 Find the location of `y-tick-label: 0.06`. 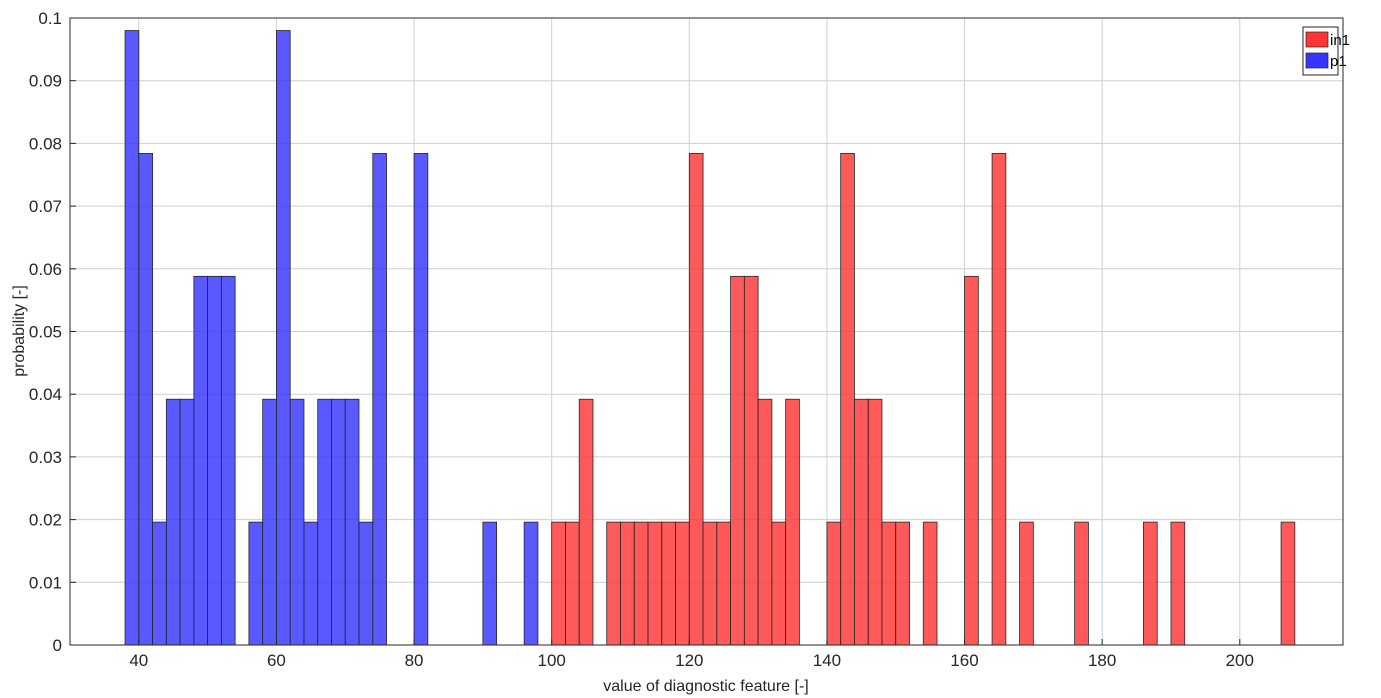

y-tick-label: 0.06 is located at coordinates (45, 269).